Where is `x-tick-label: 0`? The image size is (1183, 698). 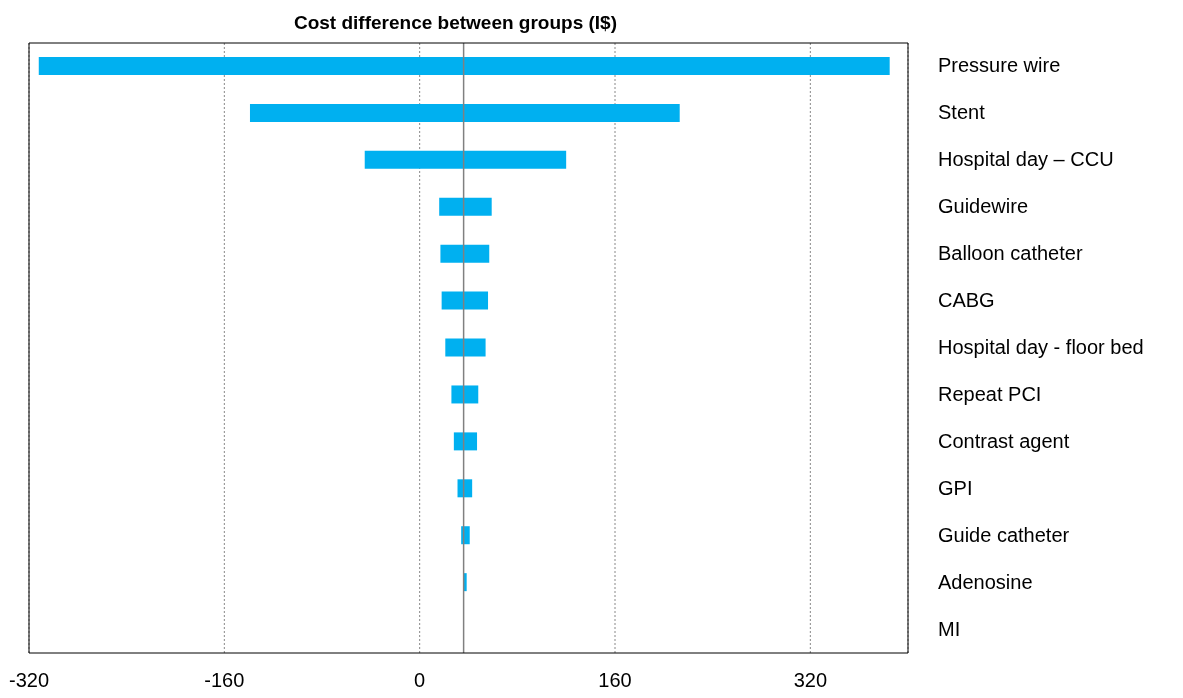 x-tick-label: 0 is located at coordinates (420, 680).